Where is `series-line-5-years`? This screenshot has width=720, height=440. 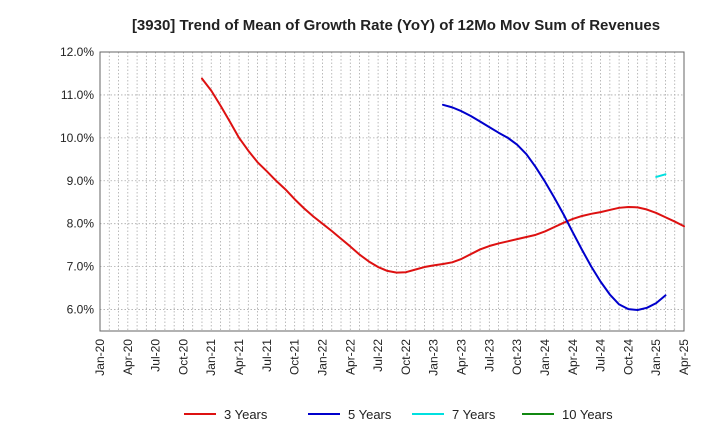 series-line-5-years is located at coordinates (554, 207).